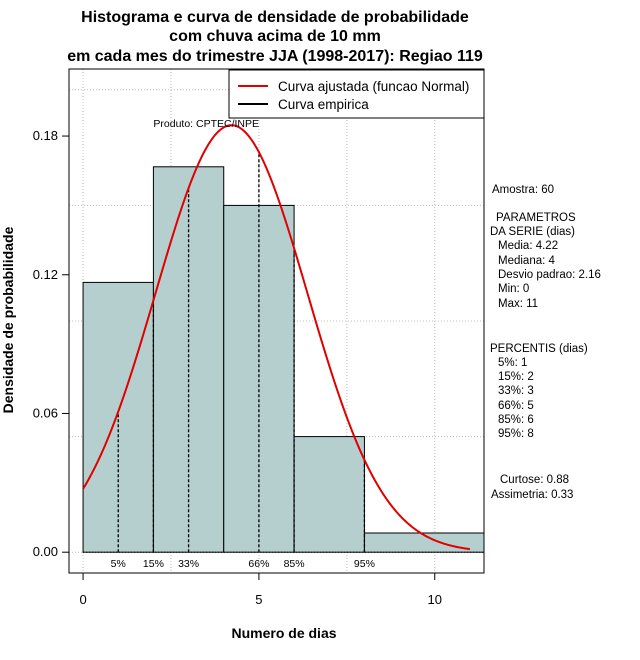  What do you see at coordinates (532, 232) in the screenshot?
I see `params-subheading: DA SERIE (dias)` at bounding box center [532, 232].